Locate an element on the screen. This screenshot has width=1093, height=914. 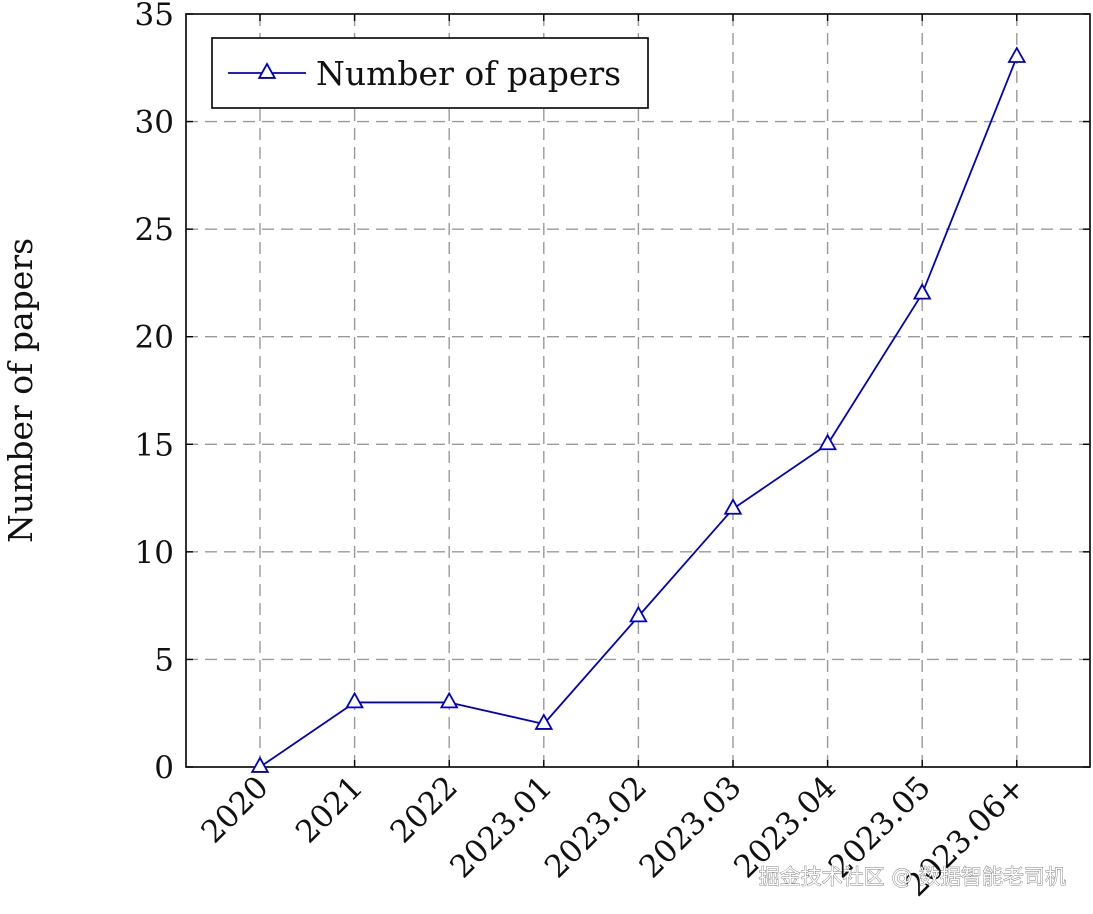
legend-label: Number of papers is located at coordinates (468, 73).